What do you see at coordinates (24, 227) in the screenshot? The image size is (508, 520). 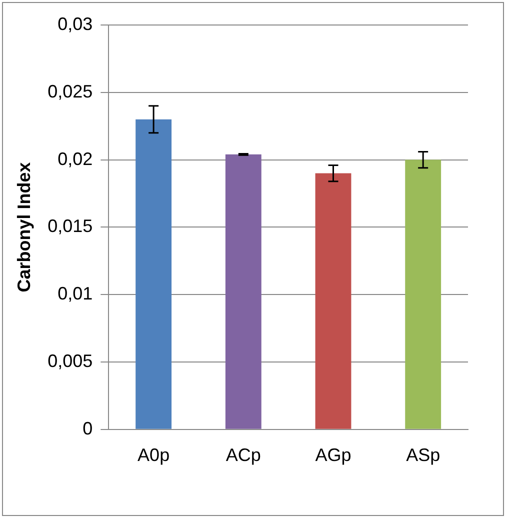 I see `y-axis-title: Carbonyl Index` at bounding box center [24, 227].